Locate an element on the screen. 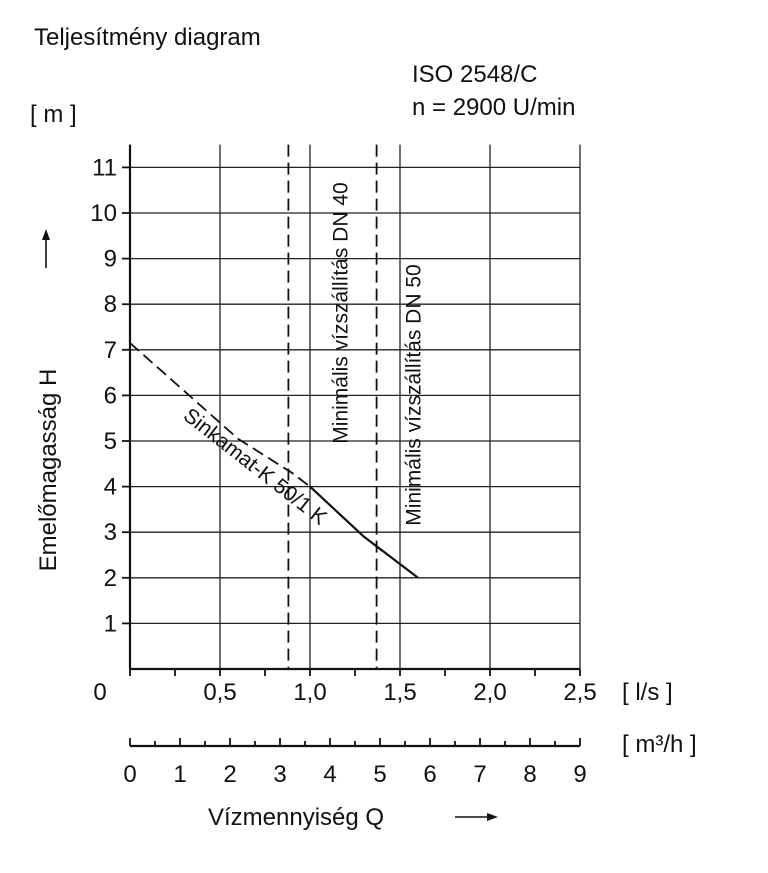 The height and width of the screenshot is (873, 768). speed-label: n = 2900 U/min is located at coordinates (493, 107).